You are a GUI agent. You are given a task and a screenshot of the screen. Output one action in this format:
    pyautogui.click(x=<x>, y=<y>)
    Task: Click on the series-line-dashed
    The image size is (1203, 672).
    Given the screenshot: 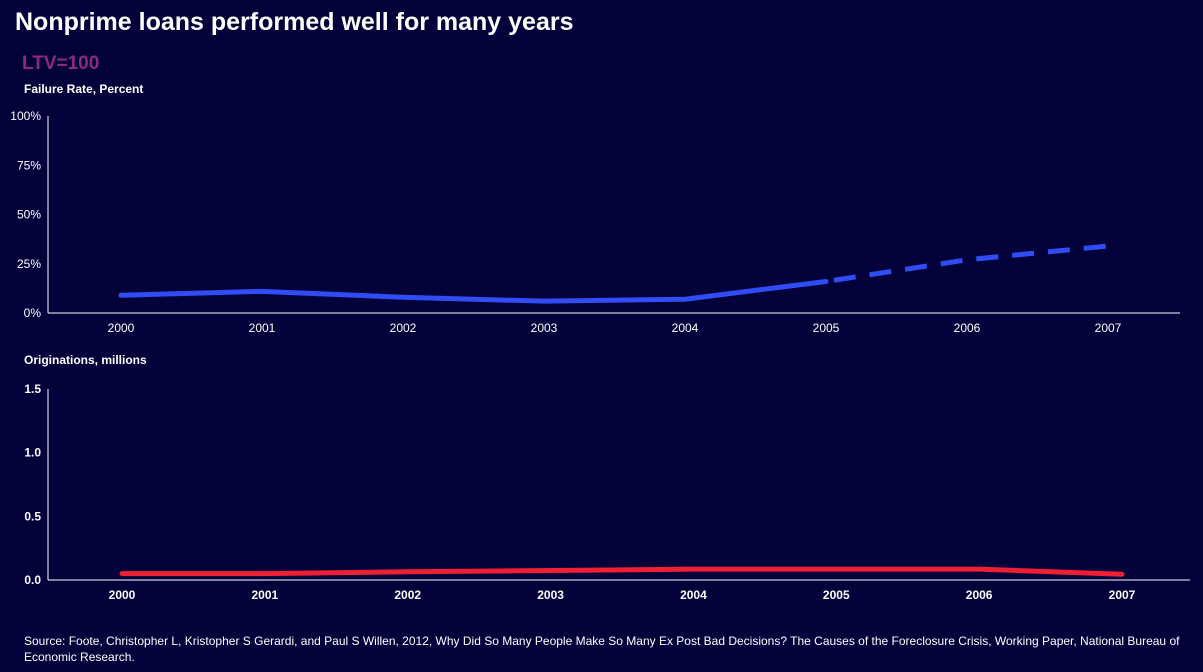 What is the action you would take?
    pyautogui.click(x=967, y=263)
    